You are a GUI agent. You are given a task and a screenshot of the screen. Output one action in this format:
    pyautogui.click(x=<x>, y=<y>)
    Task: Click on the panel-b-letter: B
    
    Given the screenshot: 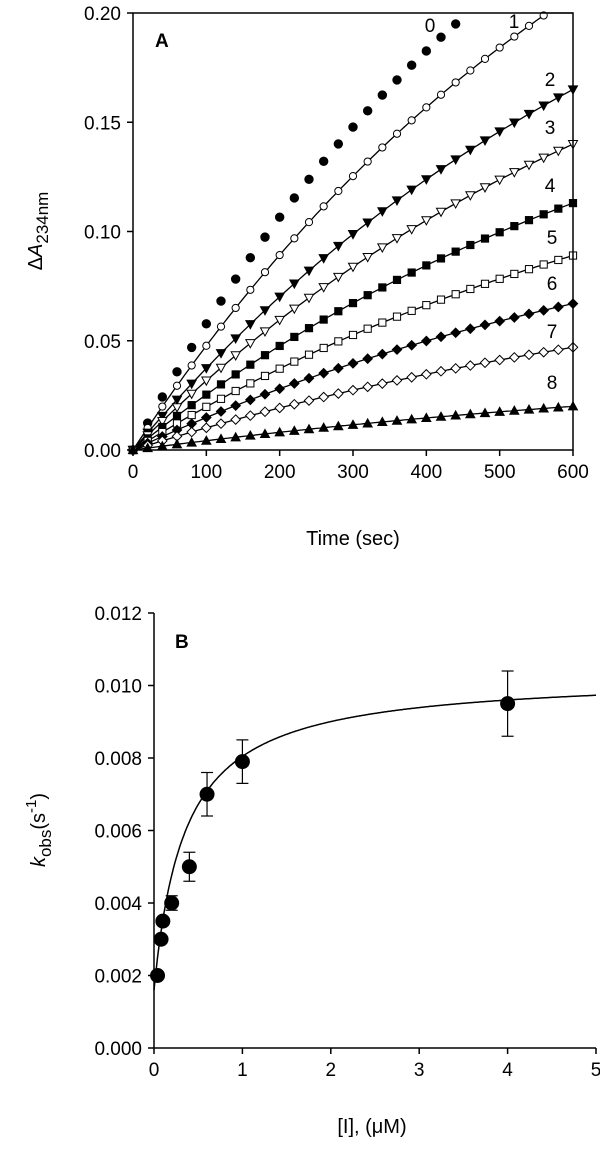 What is the action you would take?
    pyautogui.click(x=182, y=642)
    